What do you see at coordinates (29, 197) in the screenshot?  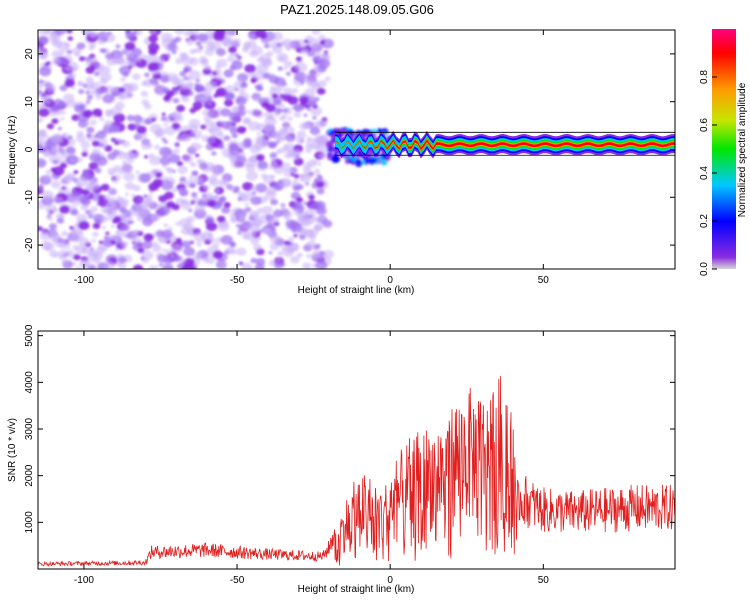 I see `y-tick-label: -10` at bounding box center [29, 197].